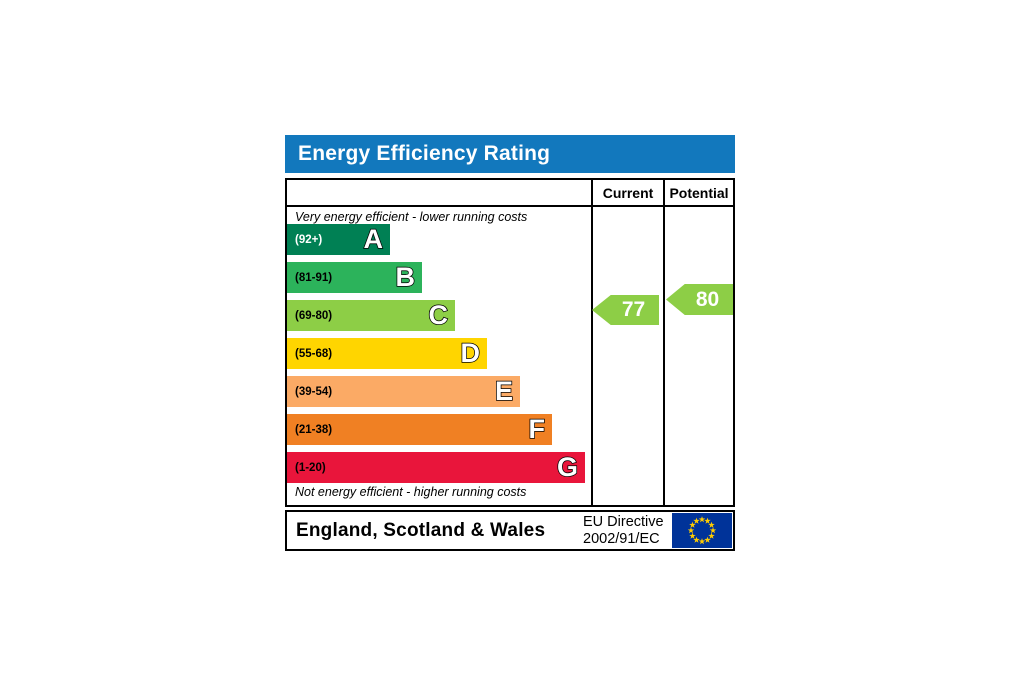  Describe the element at coordinates (623, 522) in the screenshot. I see `eu-directive-line1: EU Directive` at that location.